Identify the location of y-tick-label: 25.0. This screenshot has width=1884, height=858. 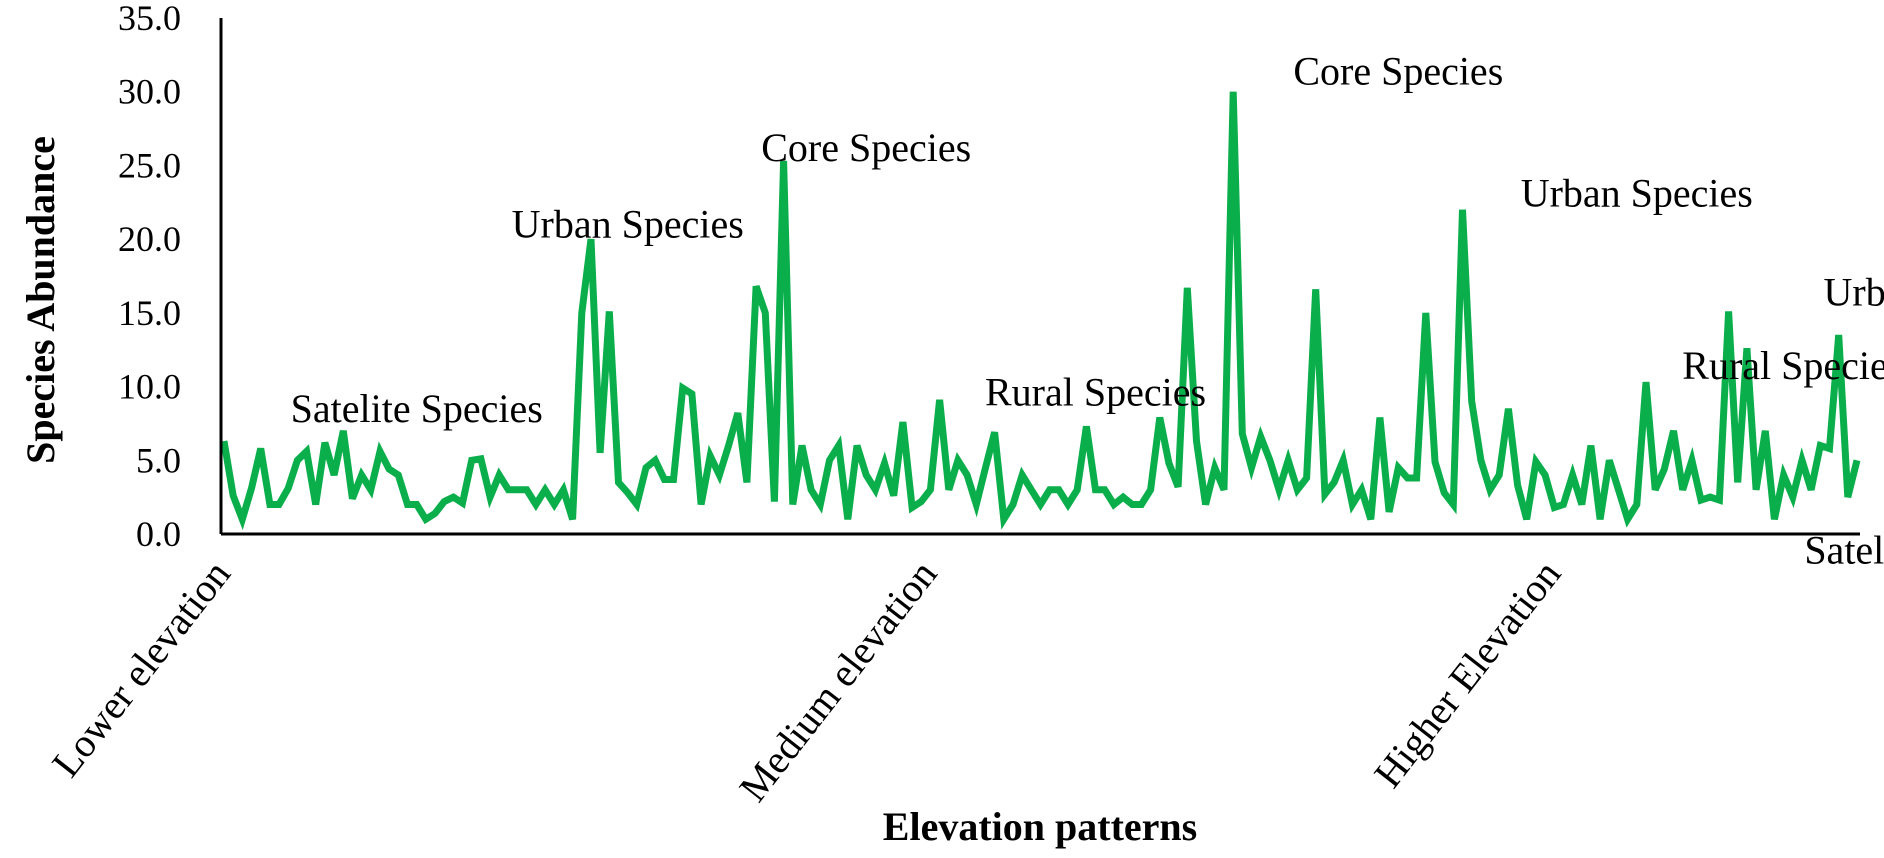
(149, 165).